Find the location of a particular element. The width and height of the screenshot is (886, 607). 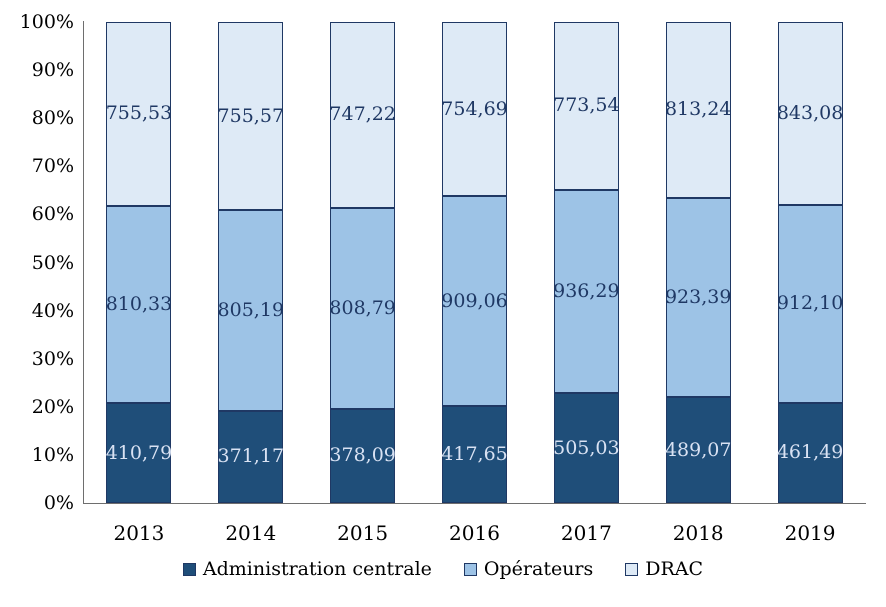

bar-value-label: 843,08 is located at coordinates (810, 112).